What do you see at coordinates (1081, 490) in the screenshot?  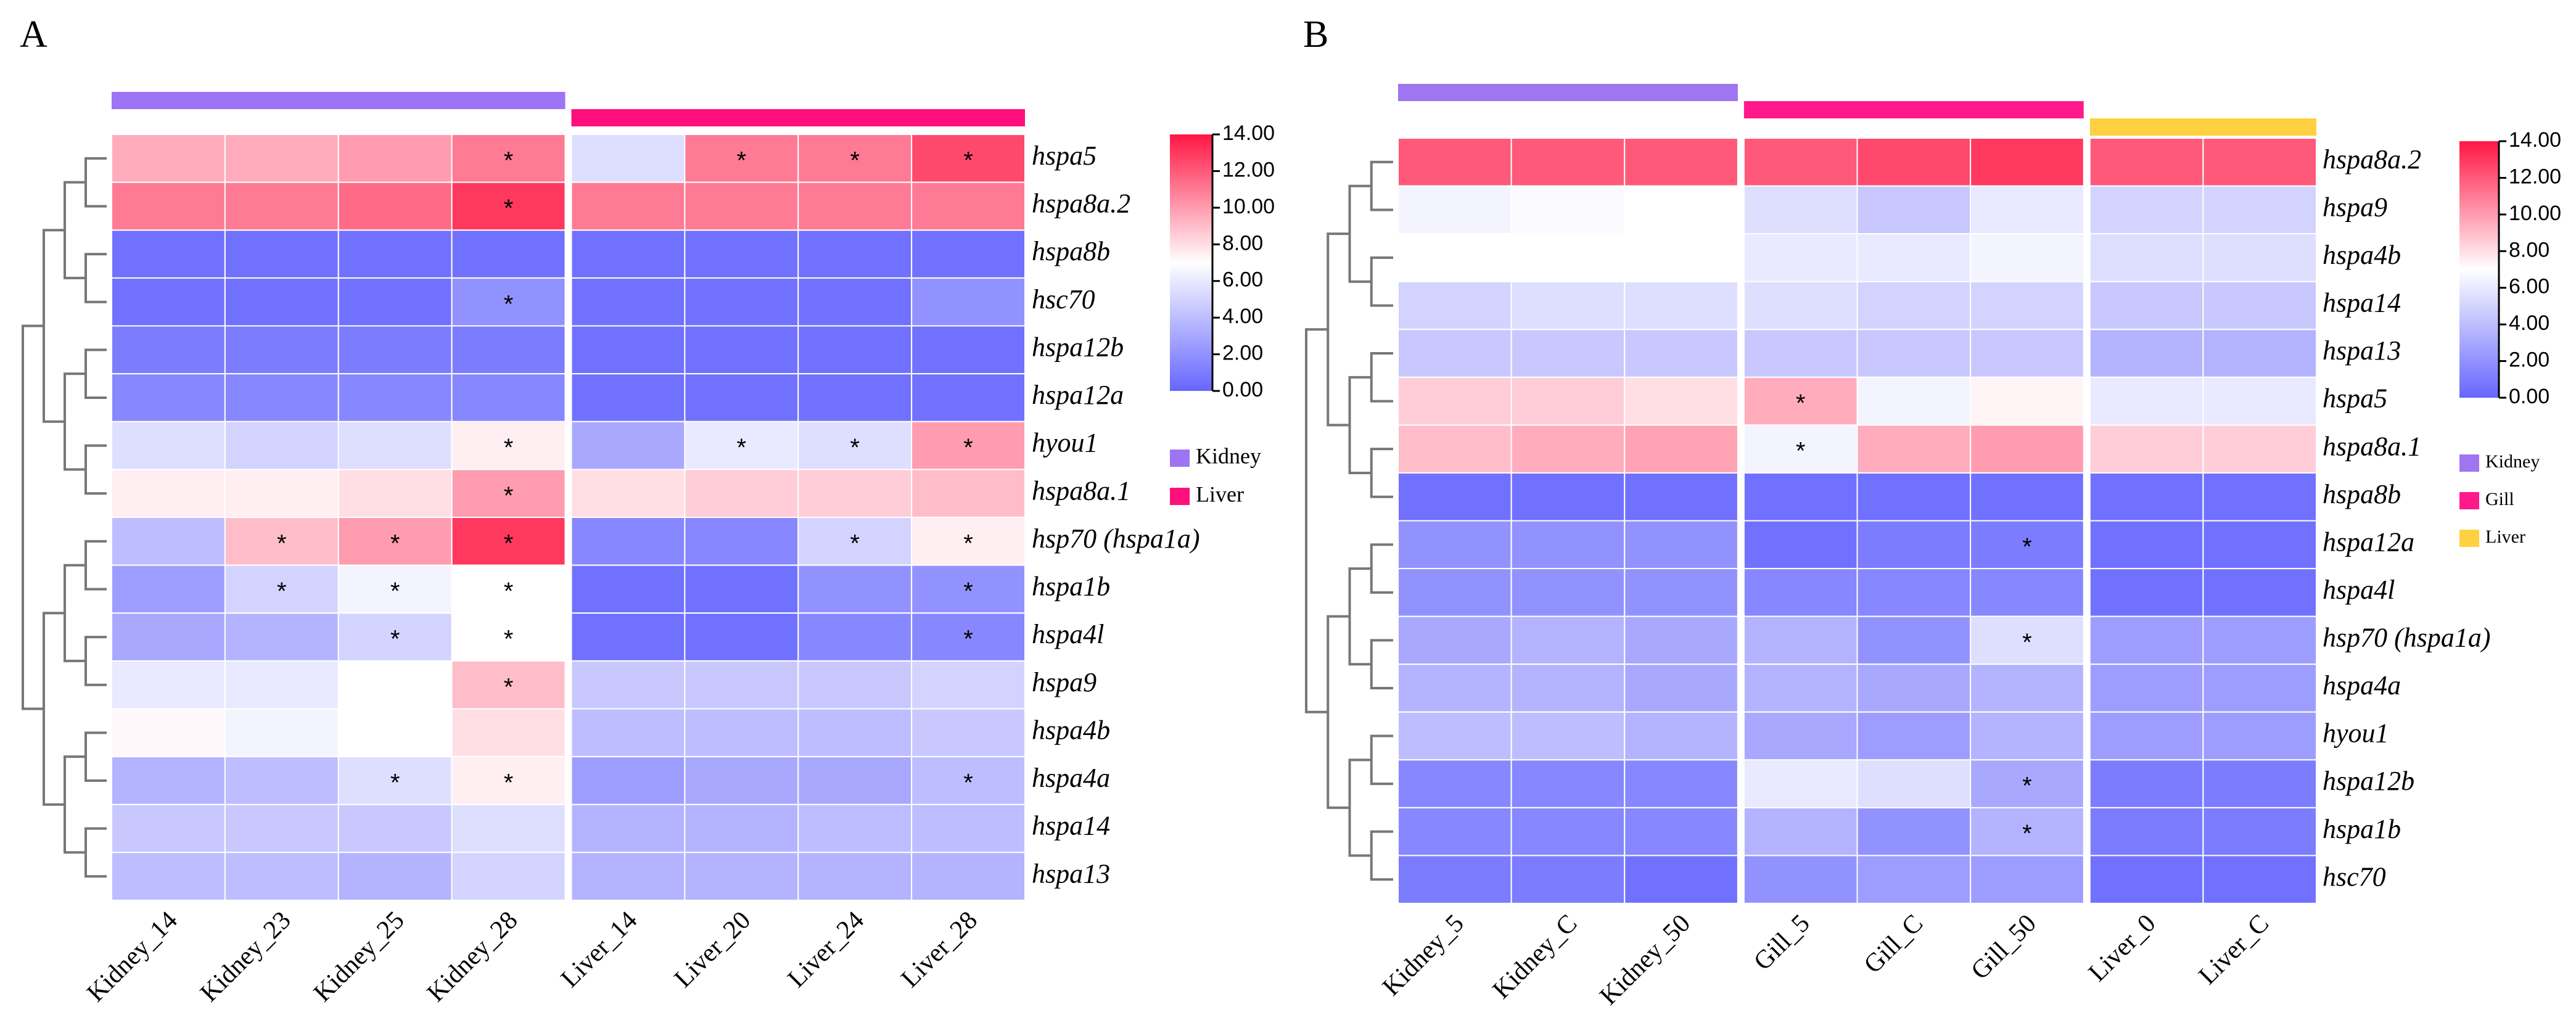 I see `row-label: hspa8a.1` at bounding box center [1081, 490].